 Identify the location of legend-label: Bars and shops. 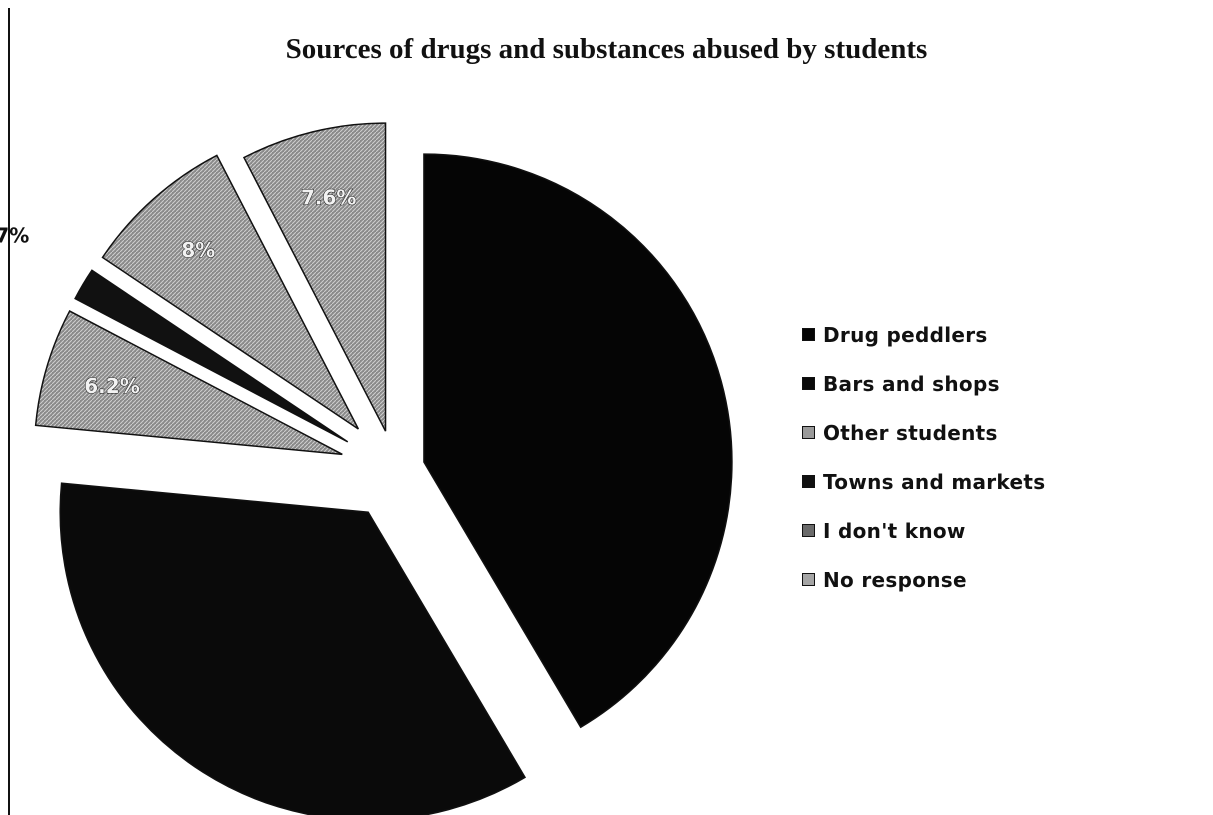
(911, 383).